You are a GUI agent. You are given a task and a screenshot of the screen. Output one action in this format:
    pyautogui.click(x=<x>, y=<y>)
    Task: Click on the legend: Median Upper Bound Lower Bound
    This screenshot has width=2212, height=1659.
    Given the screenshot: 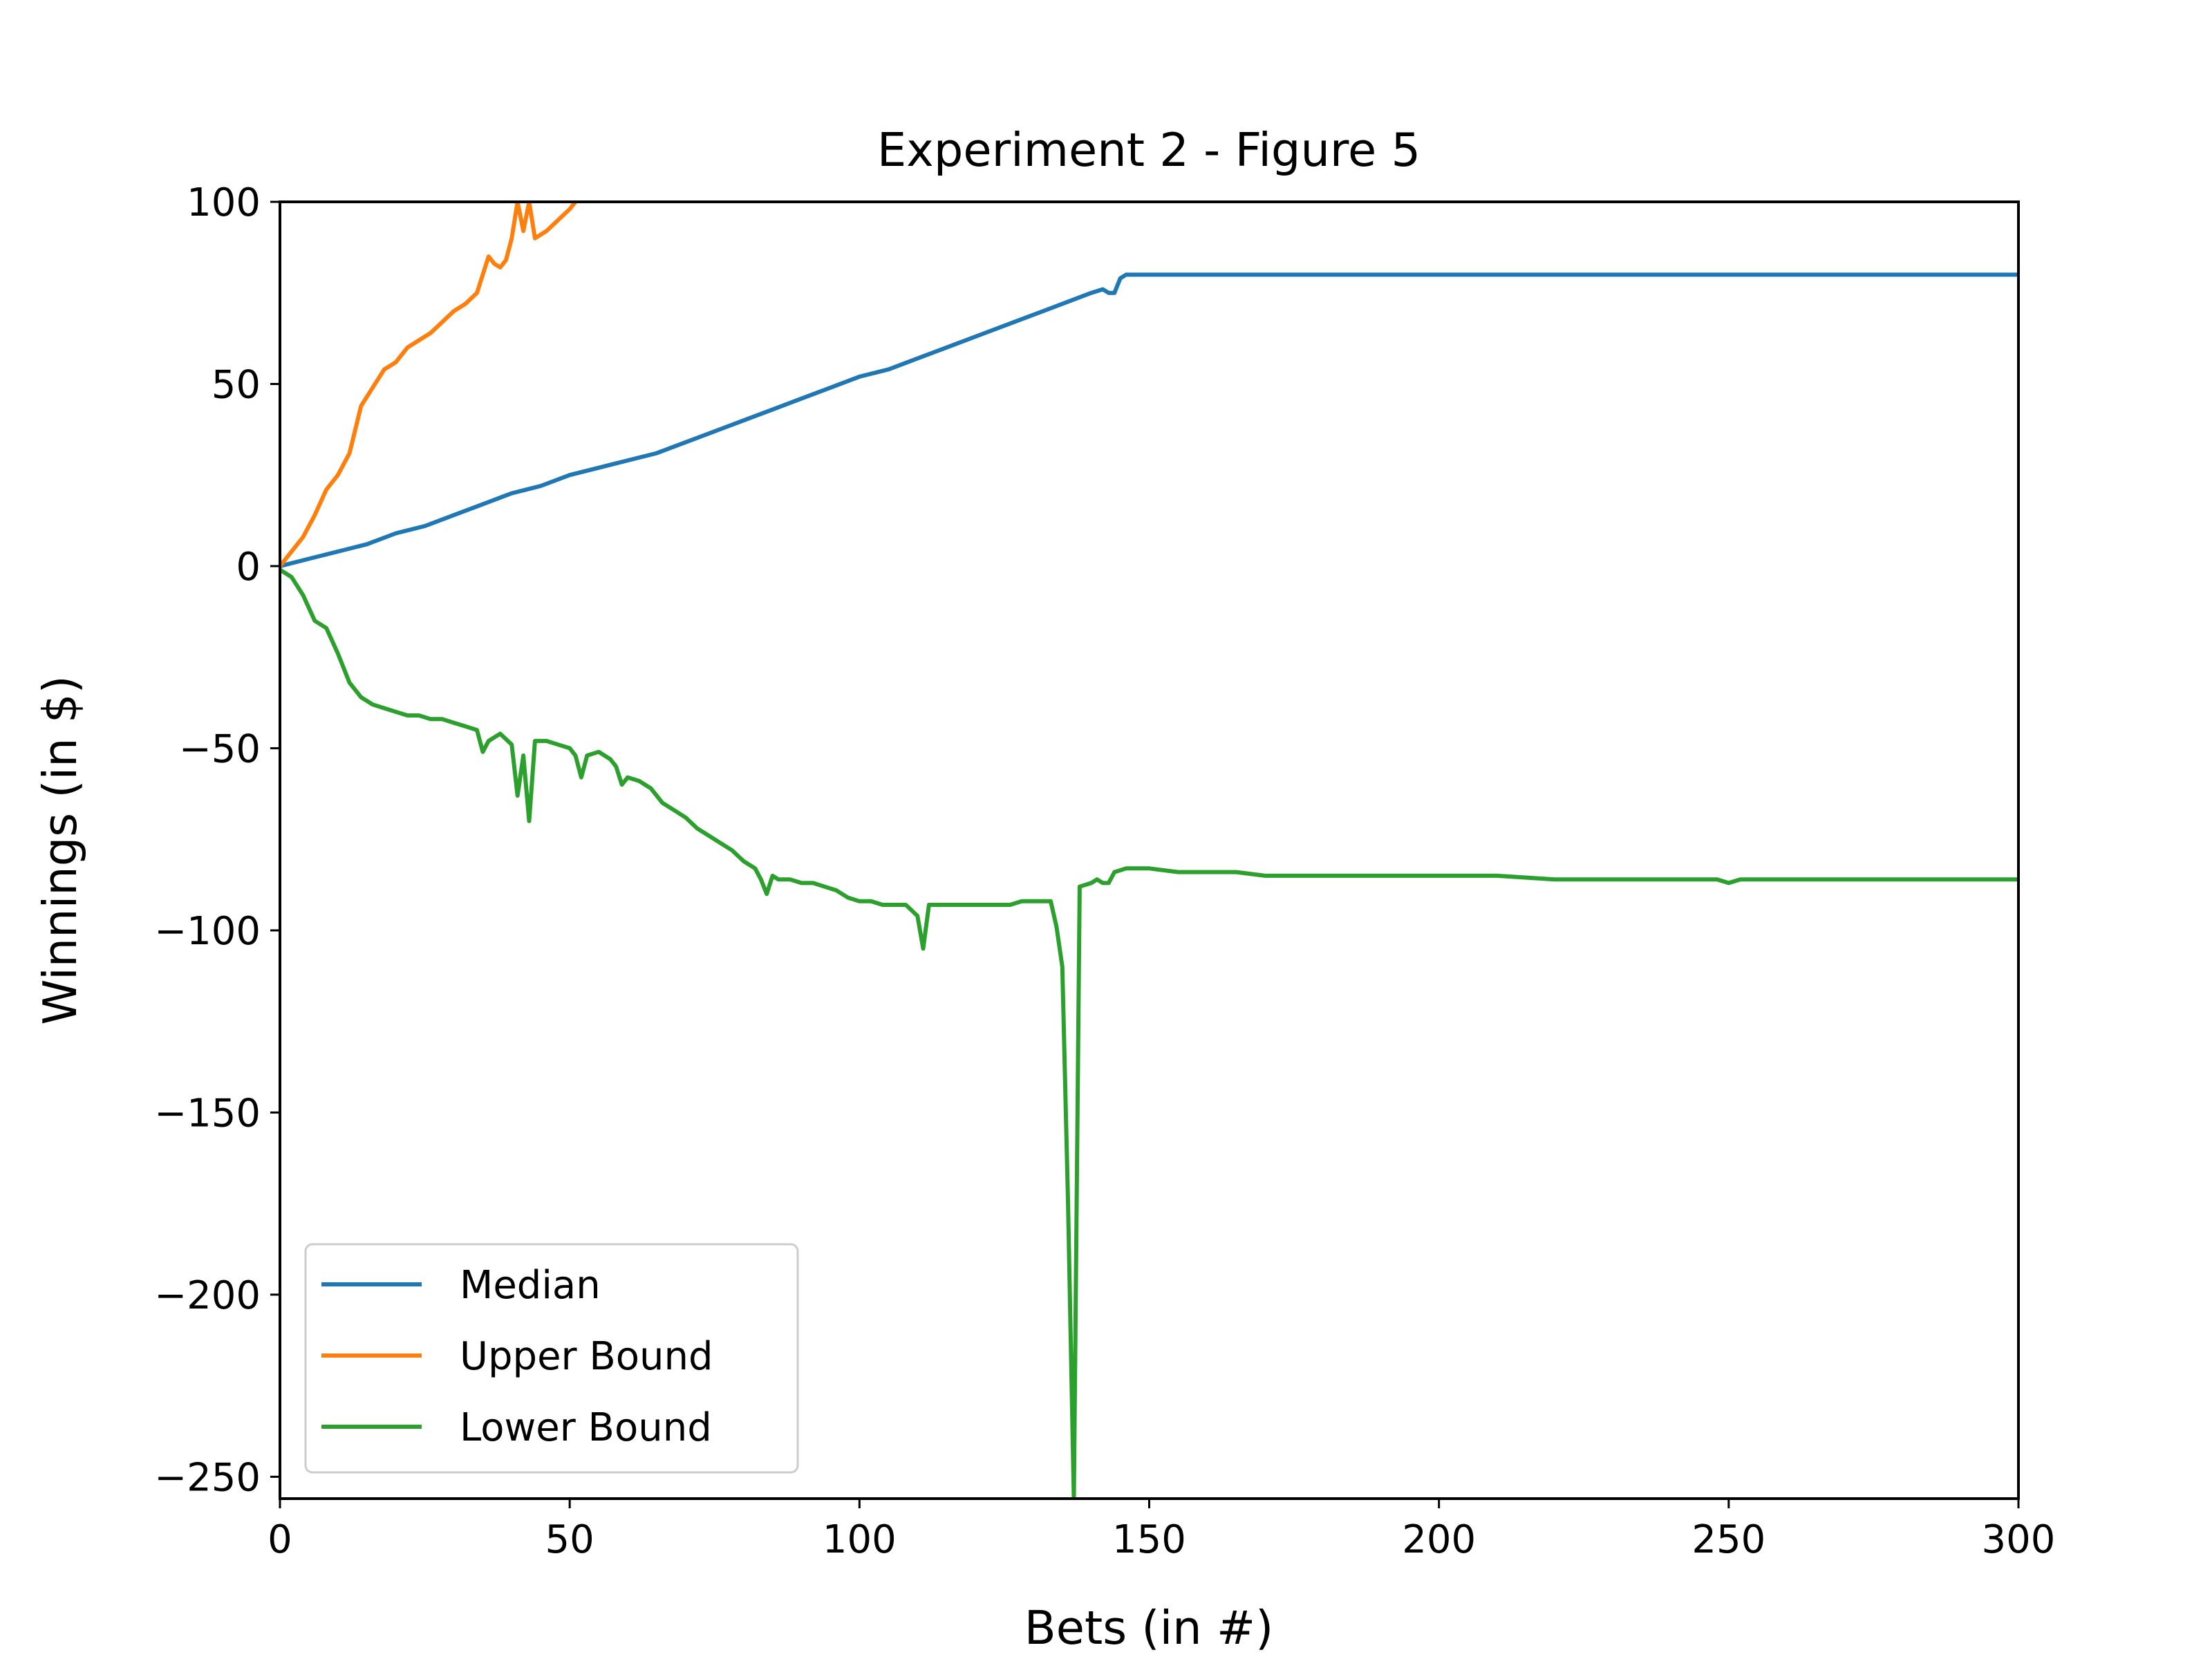 What is the action you would take?
    pyautogui.click(x=551, y=1358)
    